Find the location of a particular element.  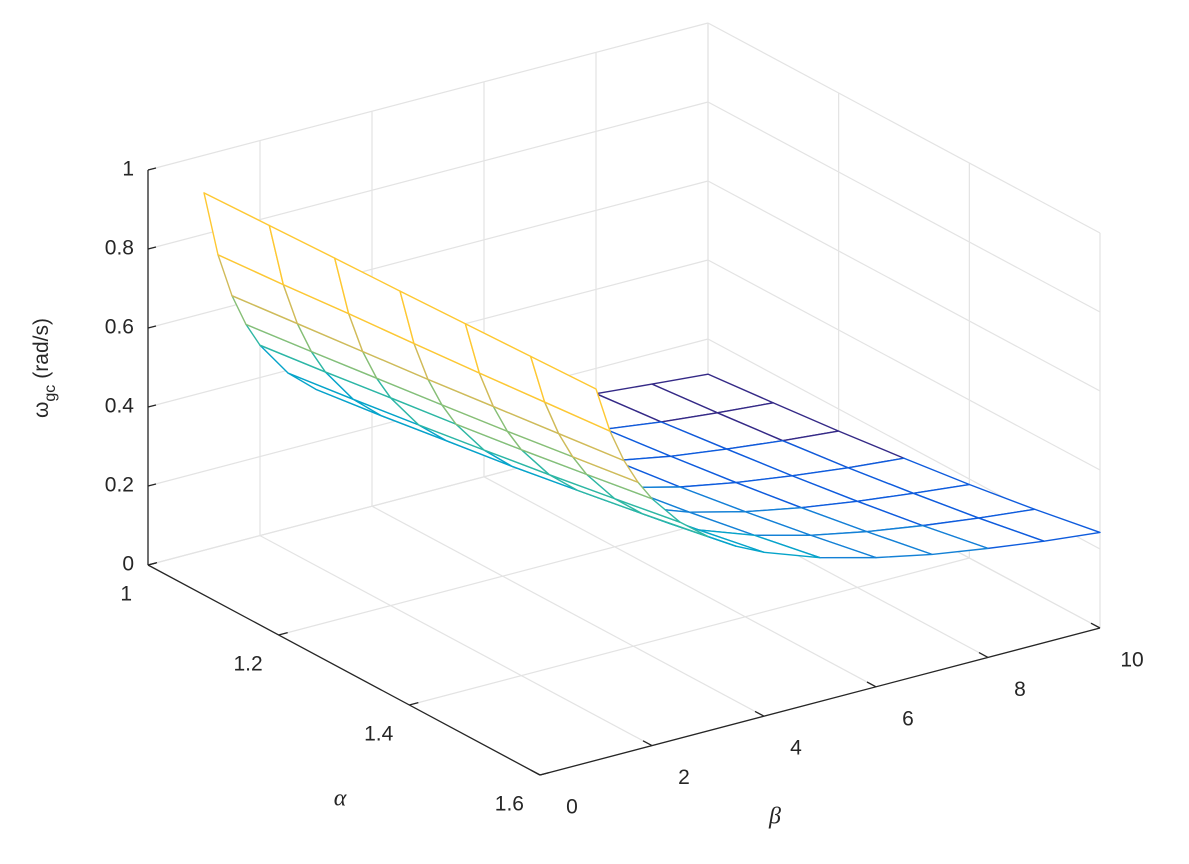

beta-tick-label: 6 is located at coordinates (908, 718).